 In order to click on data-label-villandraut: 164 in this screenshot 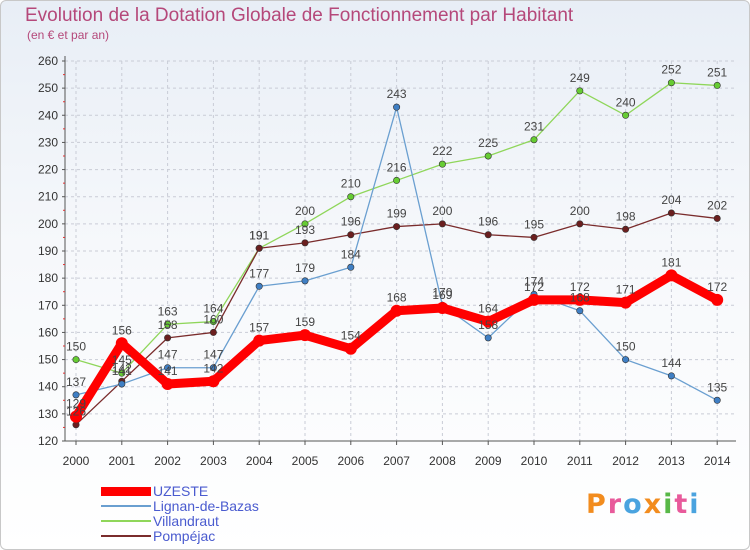, I will do `click(213, 309)`.